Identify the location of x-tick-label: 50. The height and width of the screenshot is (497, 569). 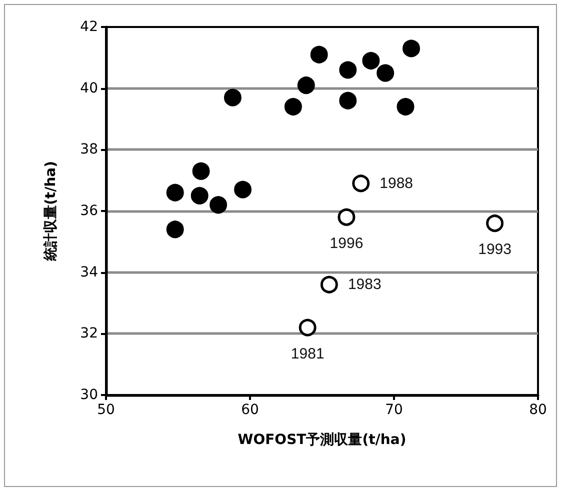
(106, 410).